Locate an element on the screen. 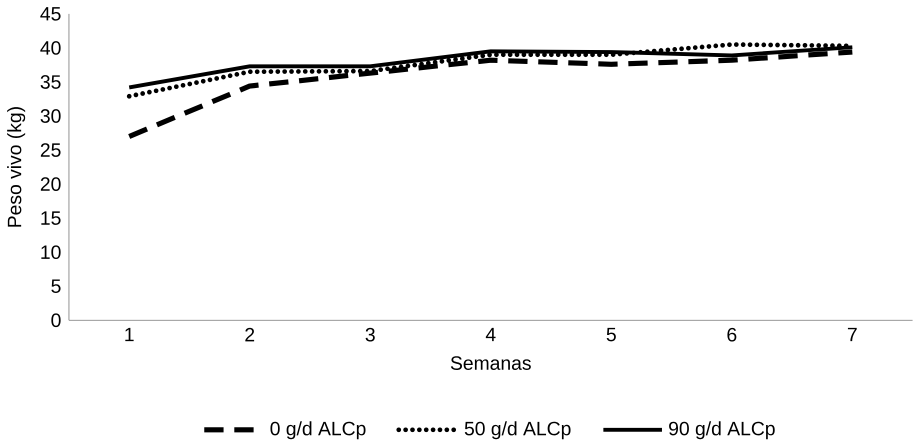  legend-label: 50 g/d ALCp is located at coordinates (517, 430).